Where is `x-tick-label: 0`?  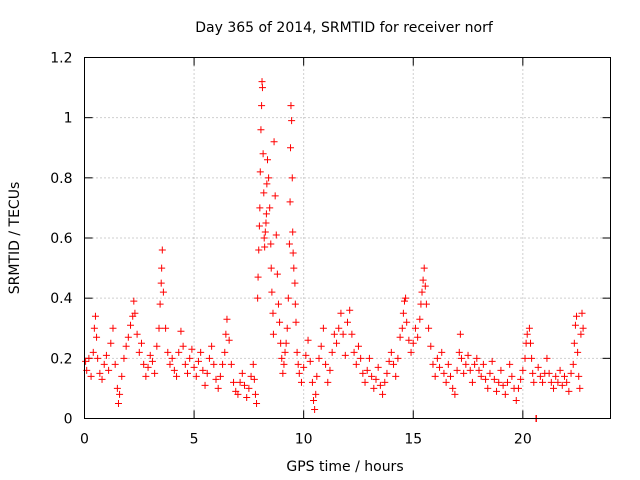 x-tick-label: 0 is located at coordinates (84, 440).